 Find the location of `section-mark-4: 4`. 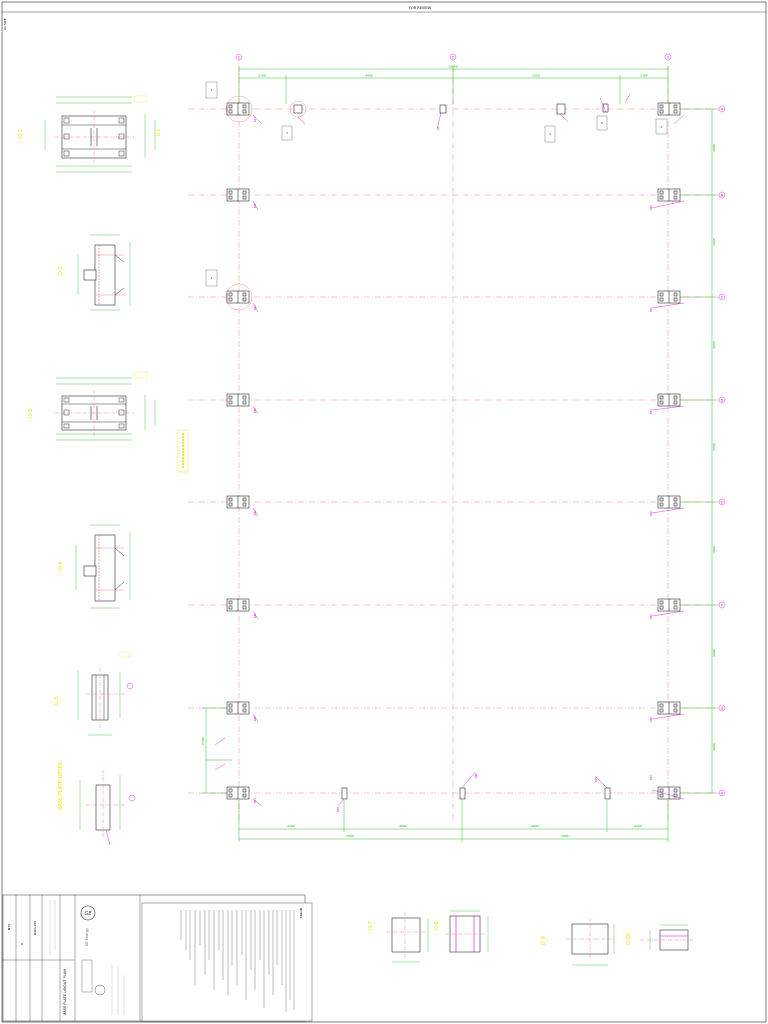

section-mark-4: 4 is located at coordinates (550, 134).